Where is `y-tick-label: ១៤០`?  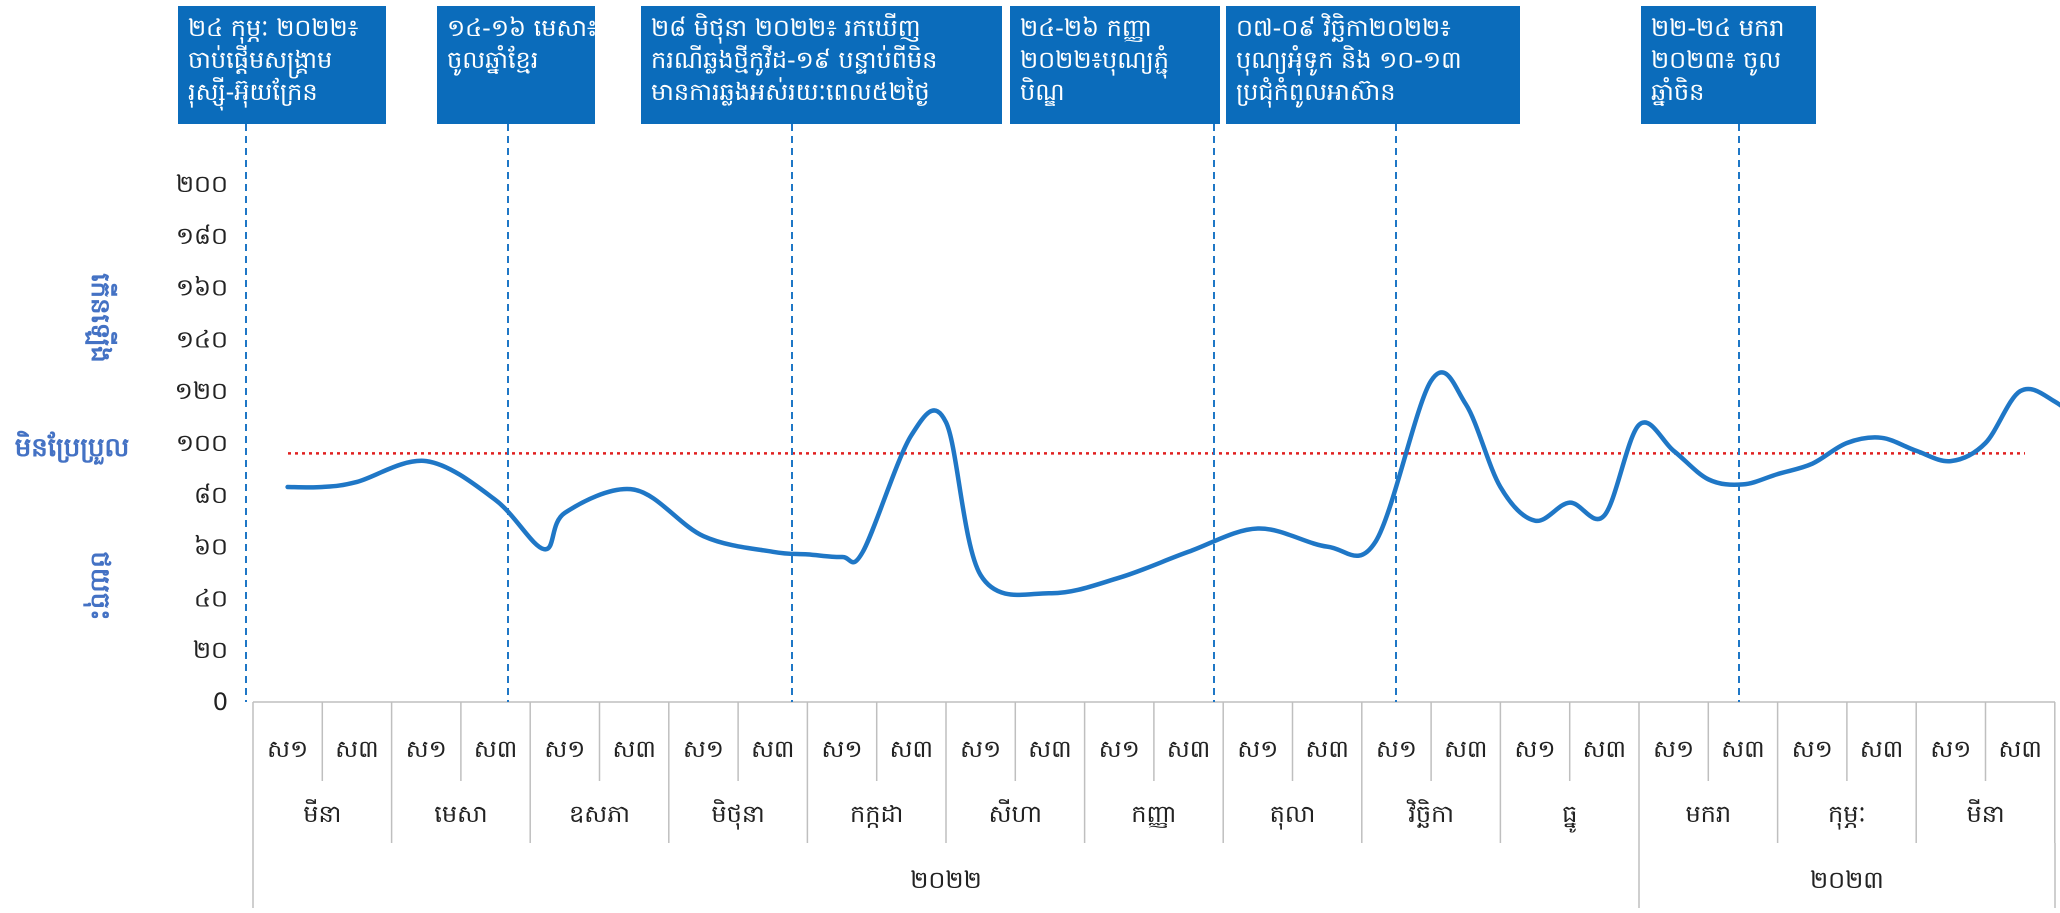
y-tick-label: ១៤០ is located at coordinates (202, 339).